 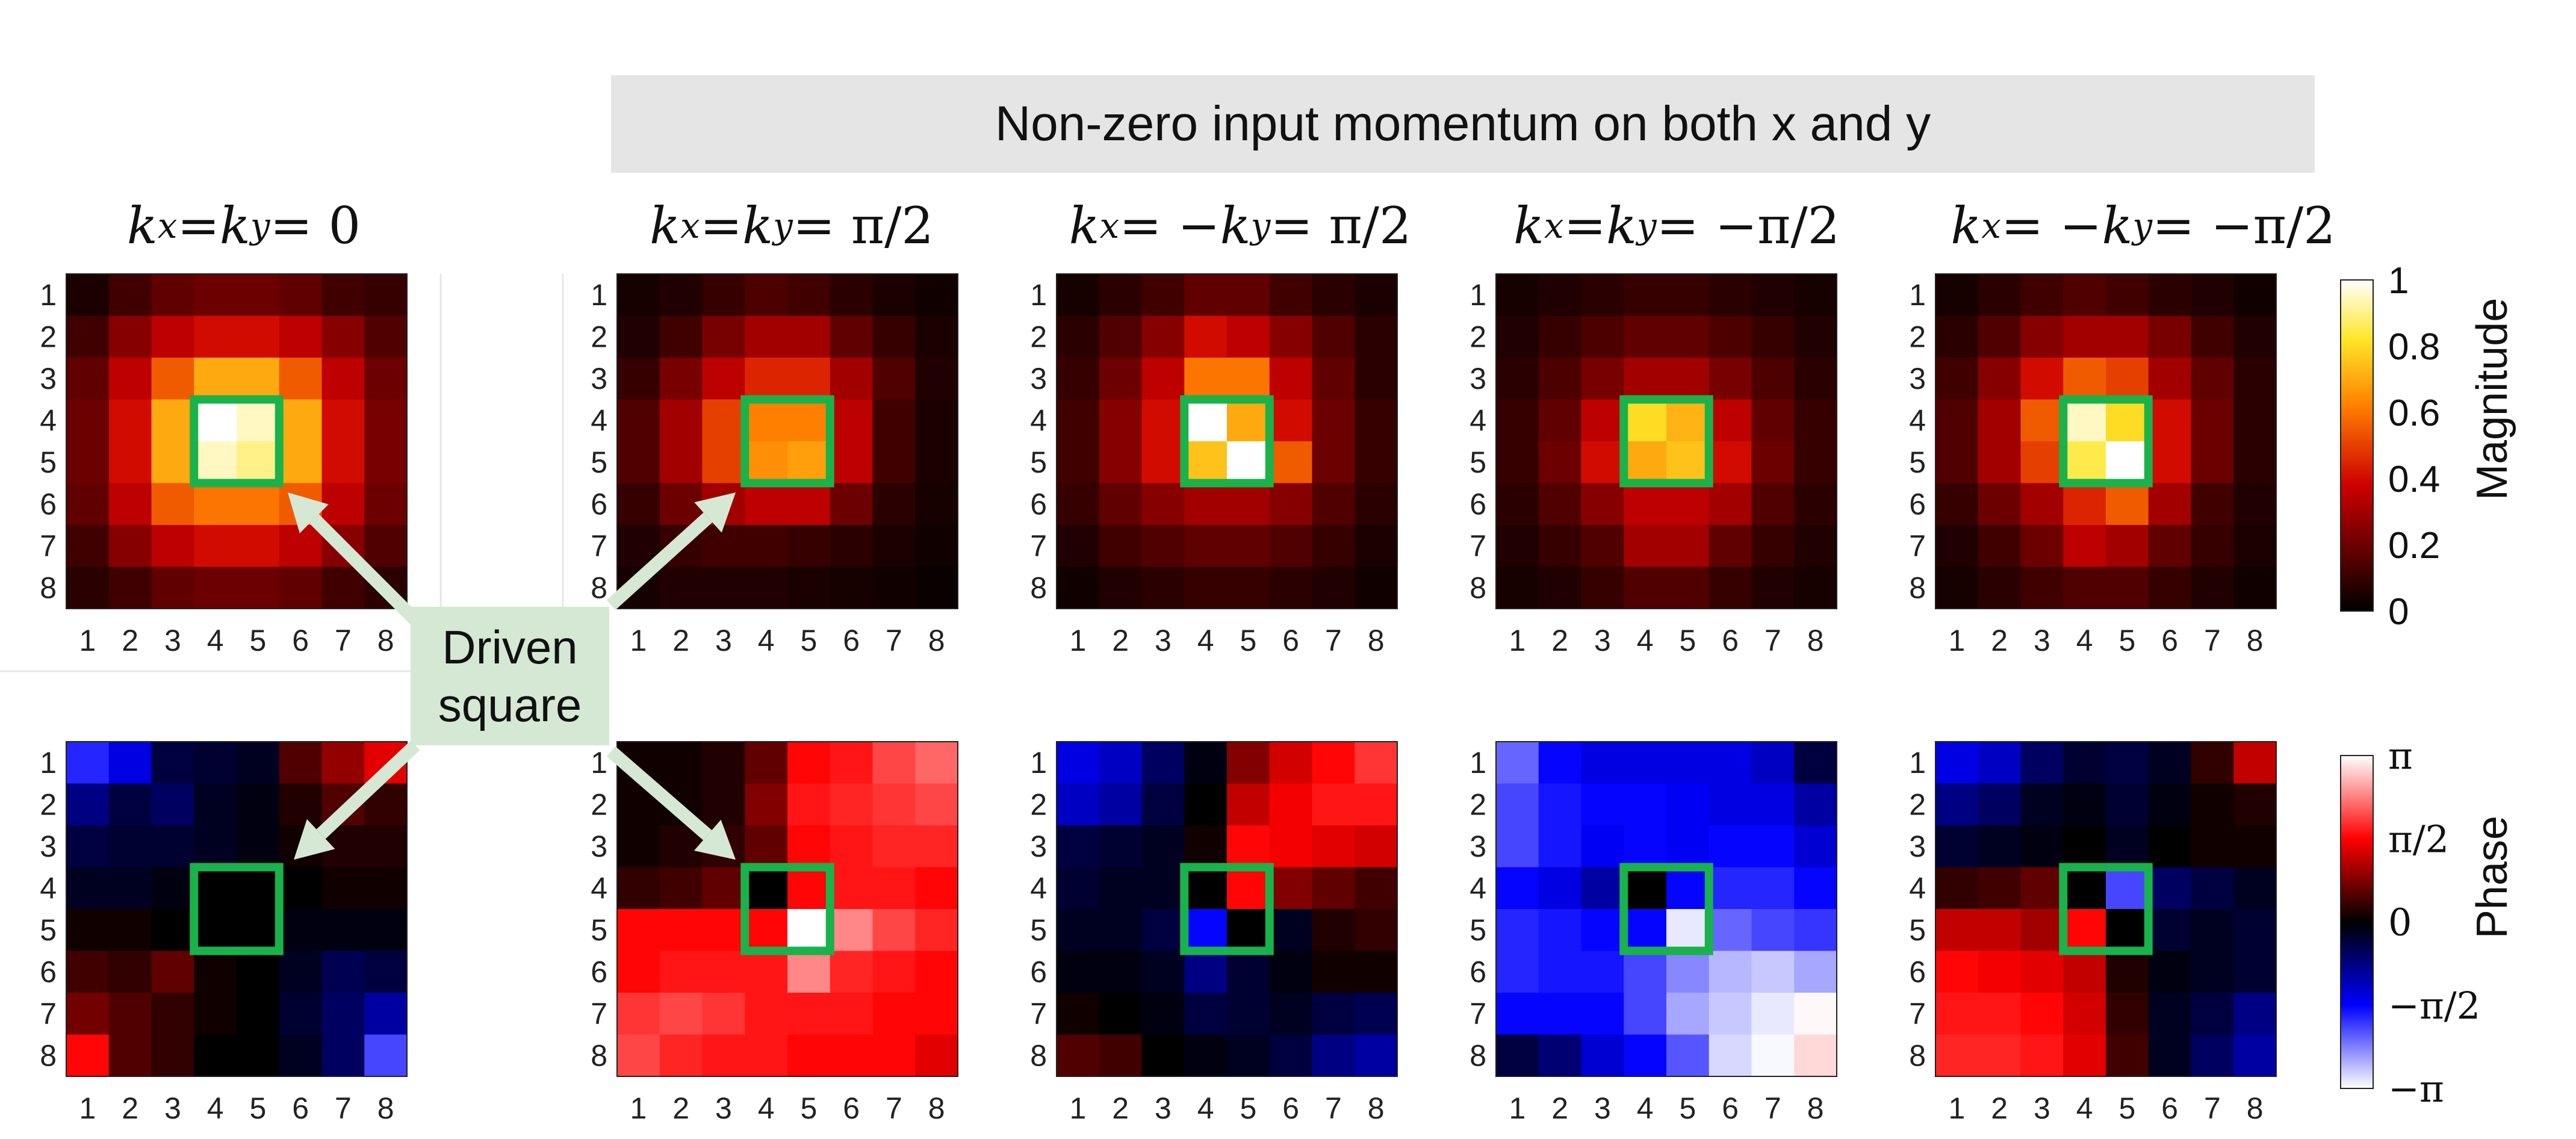 What do you see at coordinates (48, 504) in the screenshot?
I see `y-tick-label: 6` at bounding box center [48, 504].